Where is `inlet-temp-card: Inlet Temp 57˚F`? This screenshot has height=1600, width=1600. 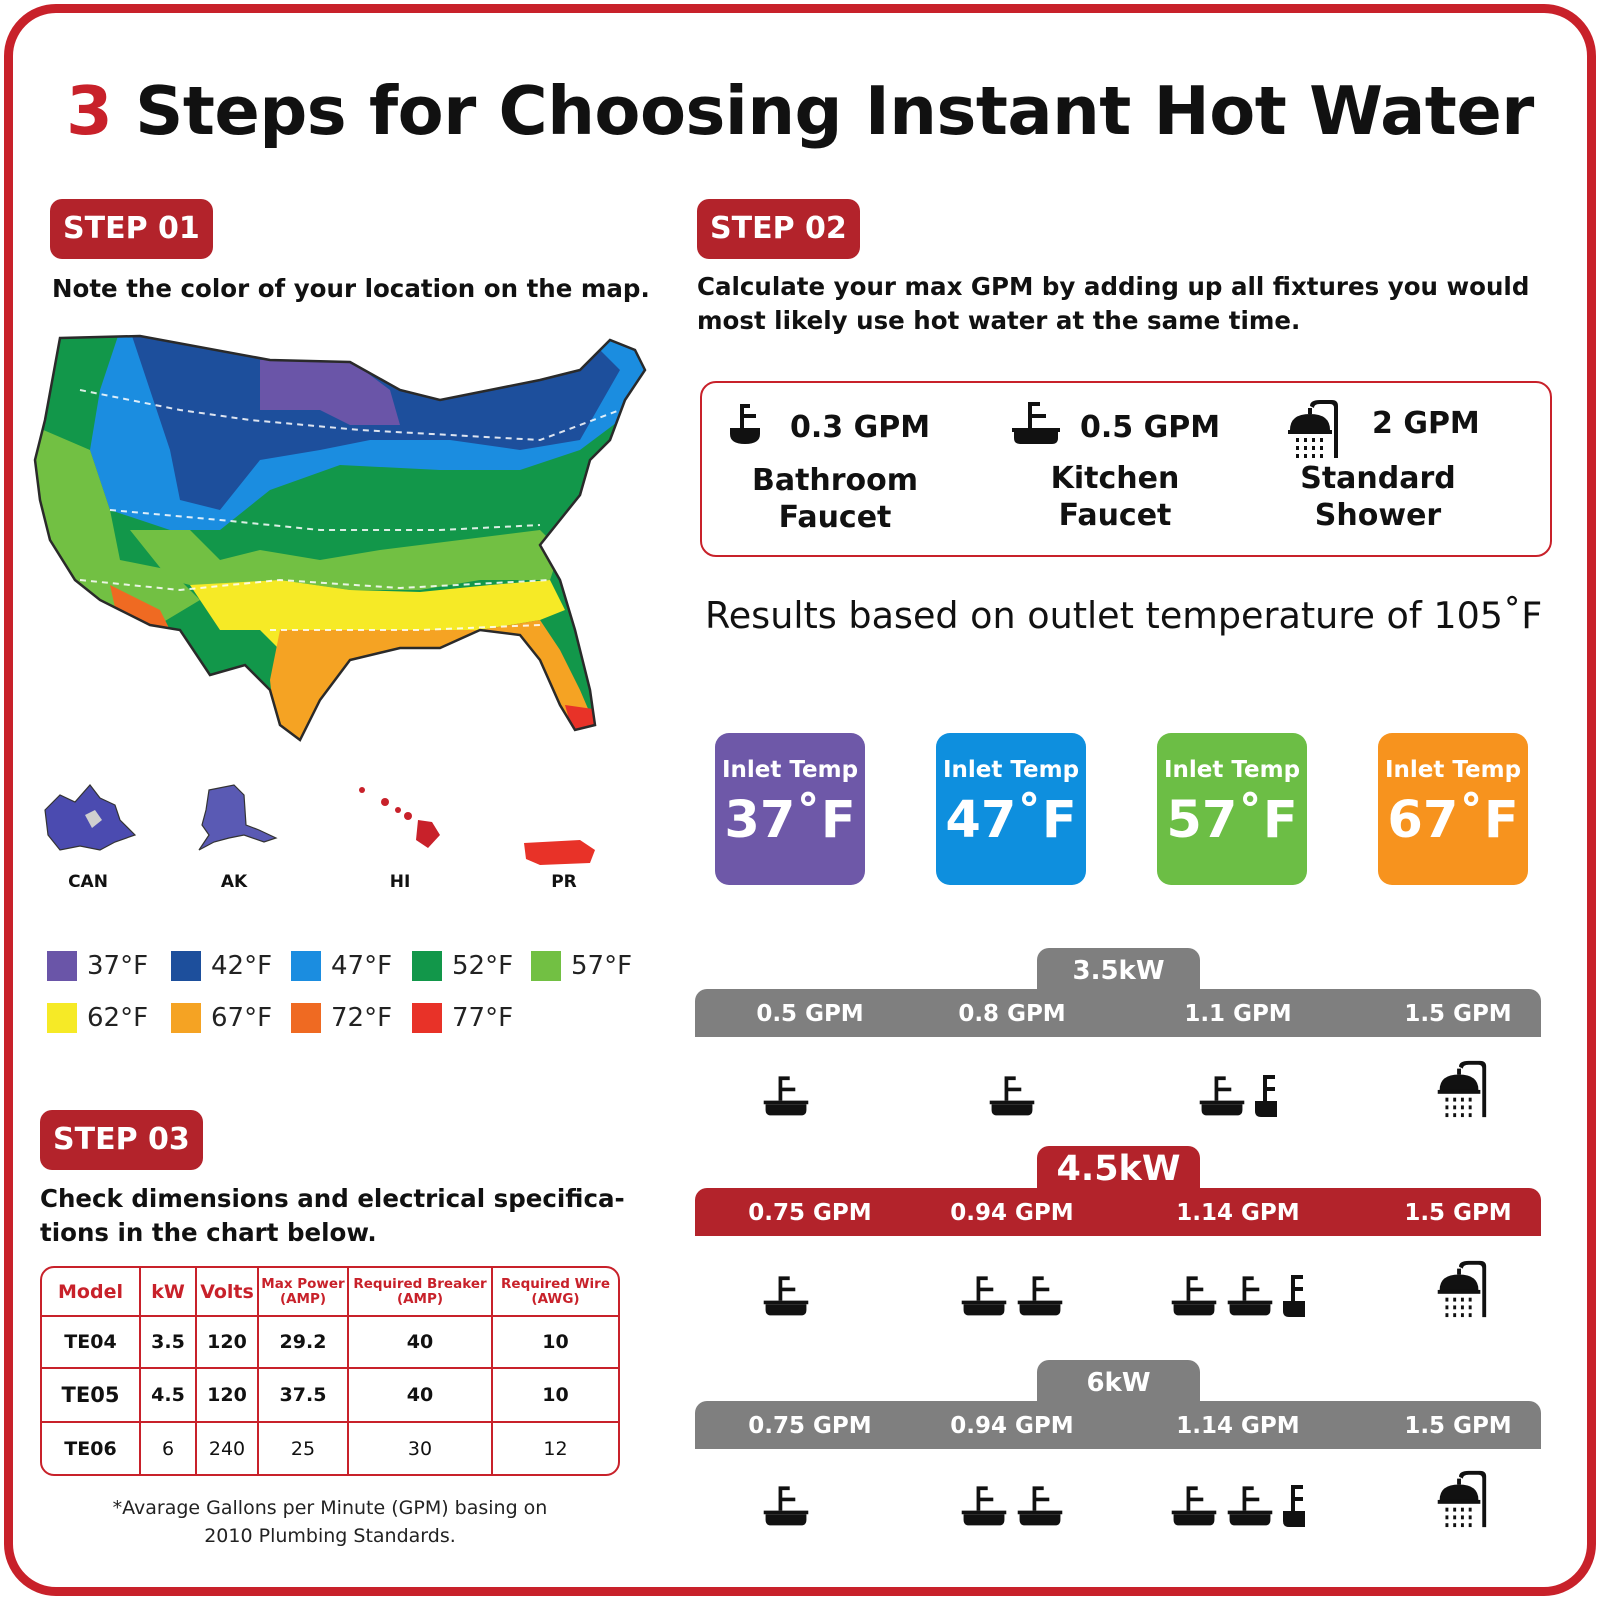 inlet-temp-card: Inlet Temp 57˚F is located at coordinates (1232, 809).